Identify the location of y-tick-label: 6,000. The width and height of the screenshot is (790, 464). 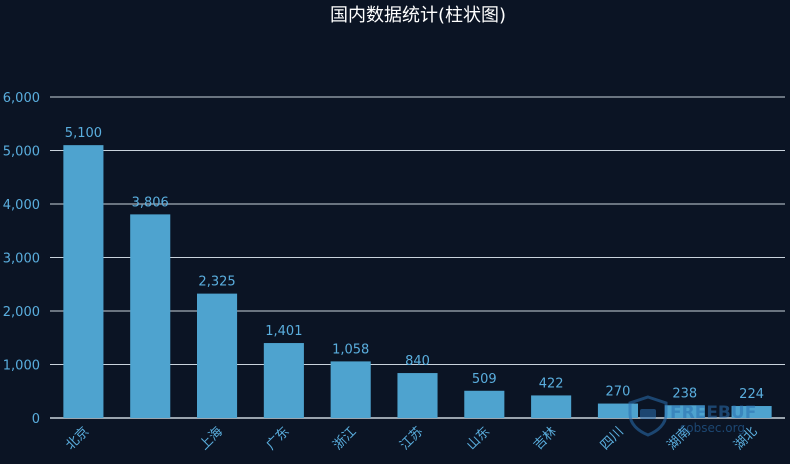
(21, 98).